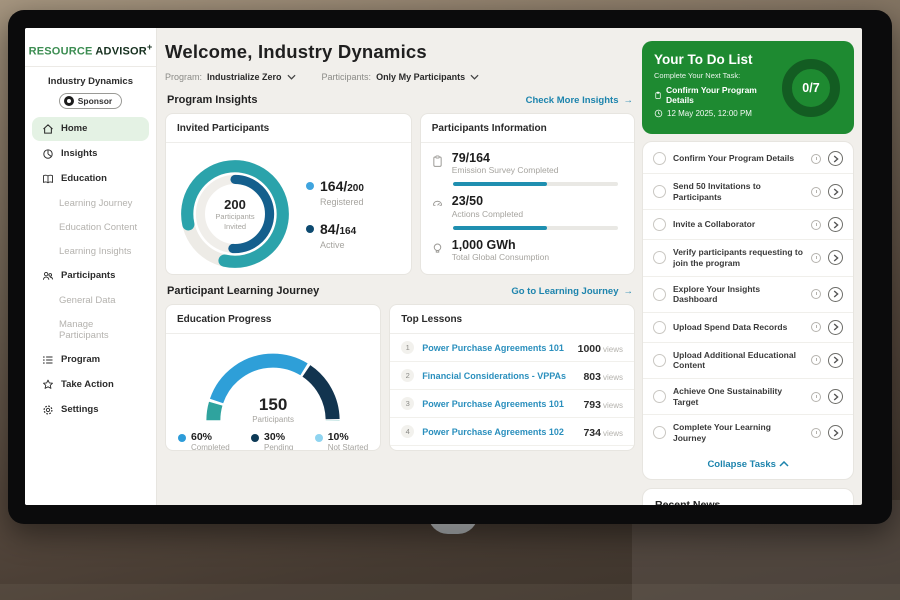 This screenshot has height=600, width=900. I want to click on sidebar-item-label: Program, so click(81, 360).